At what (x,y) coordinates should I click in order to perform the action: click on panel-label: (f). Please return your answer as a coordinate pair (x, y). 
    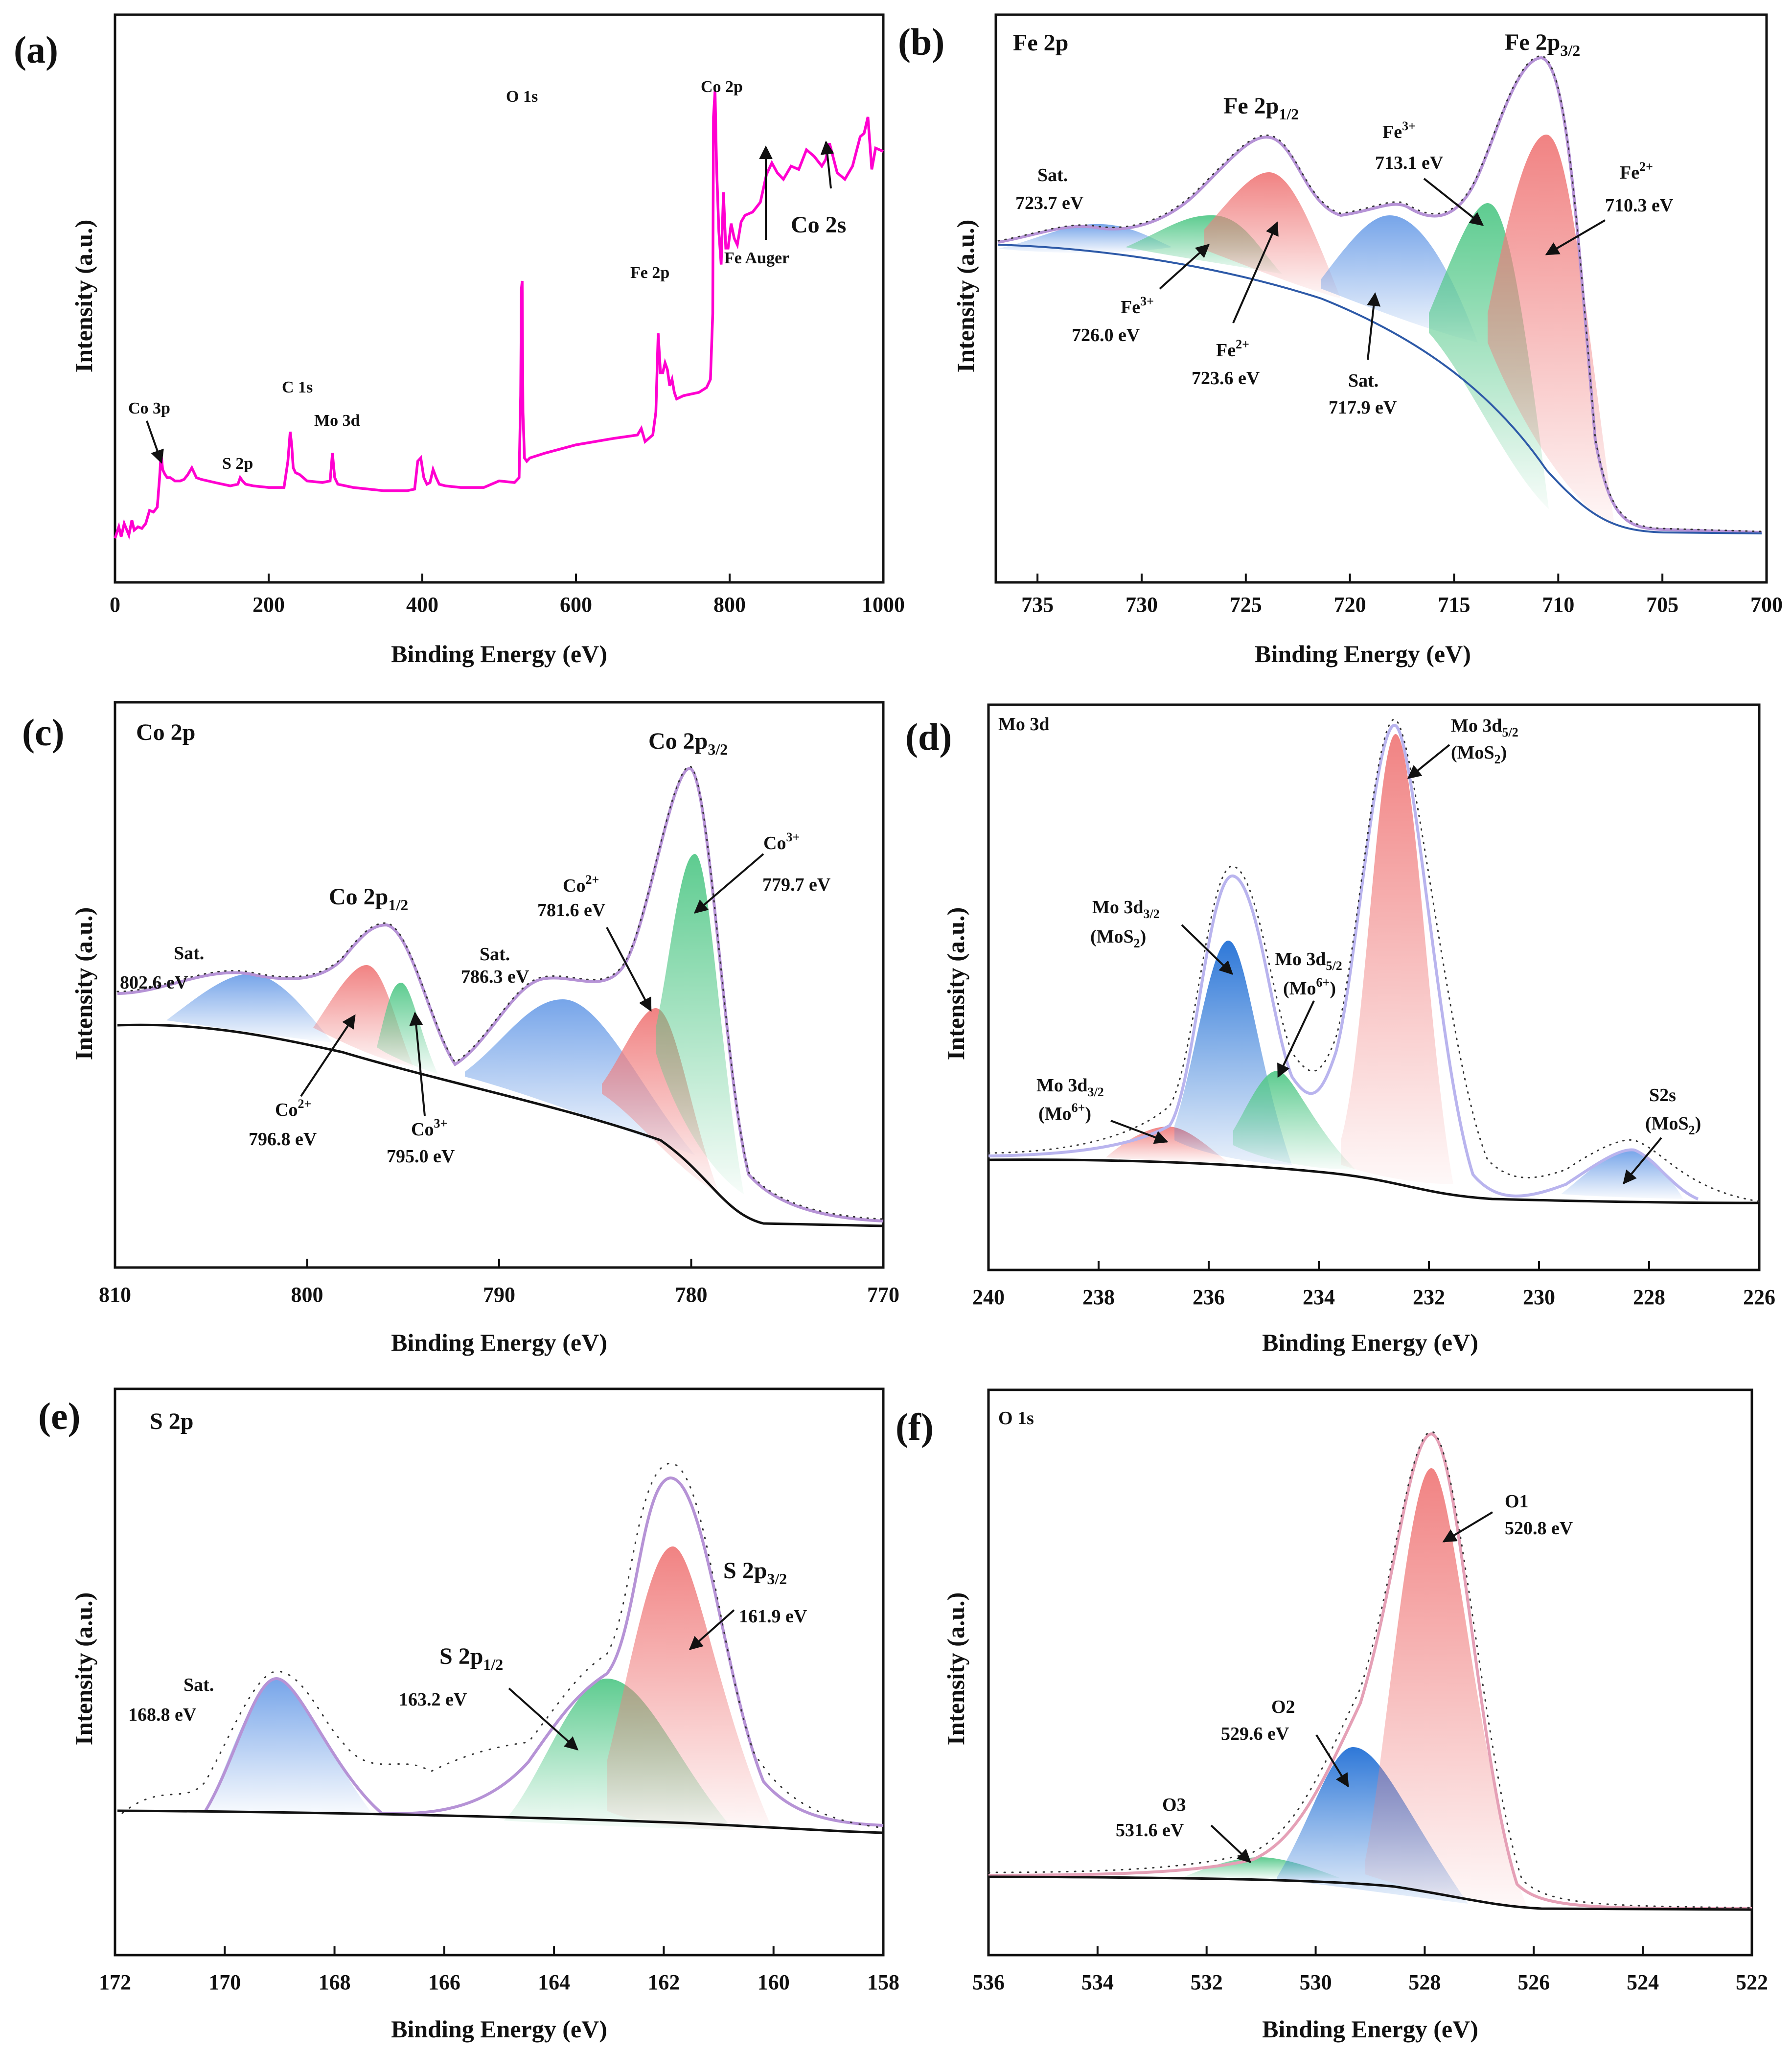
    Looking at the image, I should click on (915, 1427).